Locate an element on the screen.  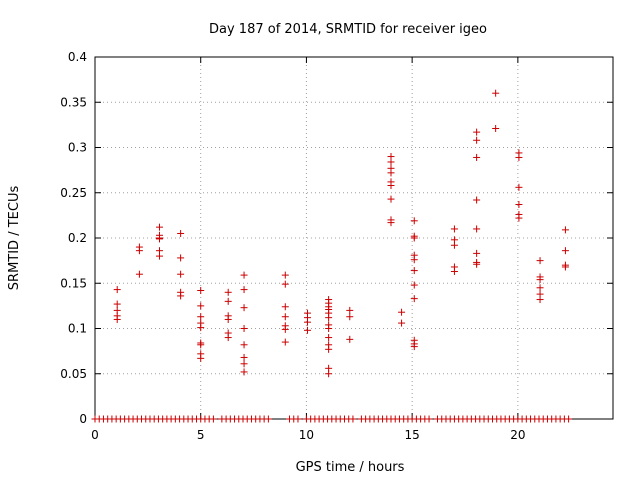
y-tick-label: 0.1 is located at coordinates (77, 329).